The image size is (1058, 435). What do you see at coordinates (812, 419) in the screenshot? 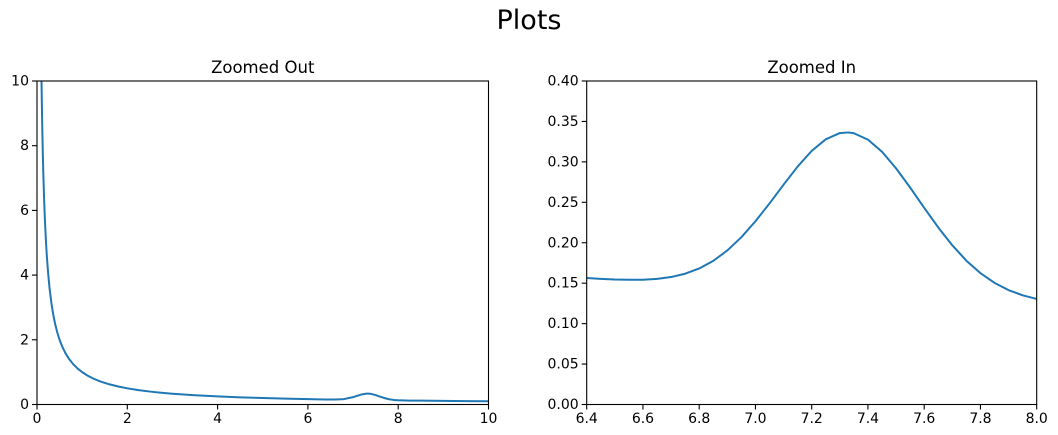
I see `x-tick-label: 7.2` at bounding box center [812, 419].